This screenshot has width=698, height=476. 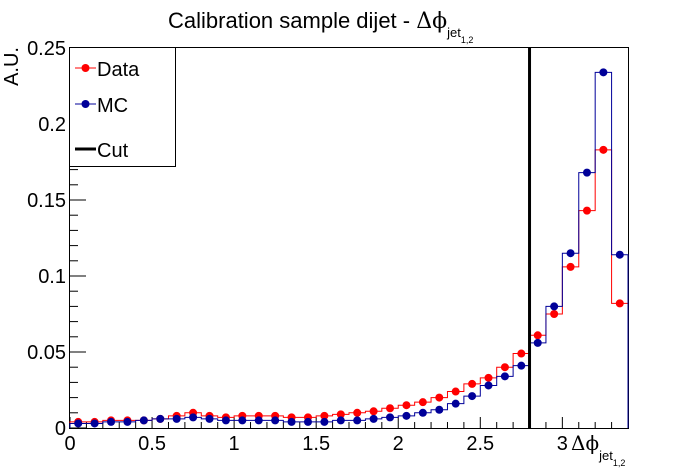 What do you see at coordinates (69, 444) in the screenshot?
I see `x-tick-label: 0` at bounding box center [69, 444].